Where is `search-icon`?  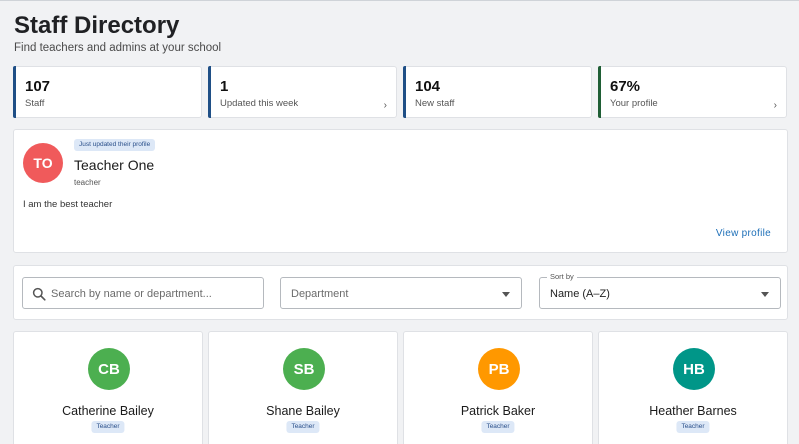 search-icon is located at coordinates (39, 294).